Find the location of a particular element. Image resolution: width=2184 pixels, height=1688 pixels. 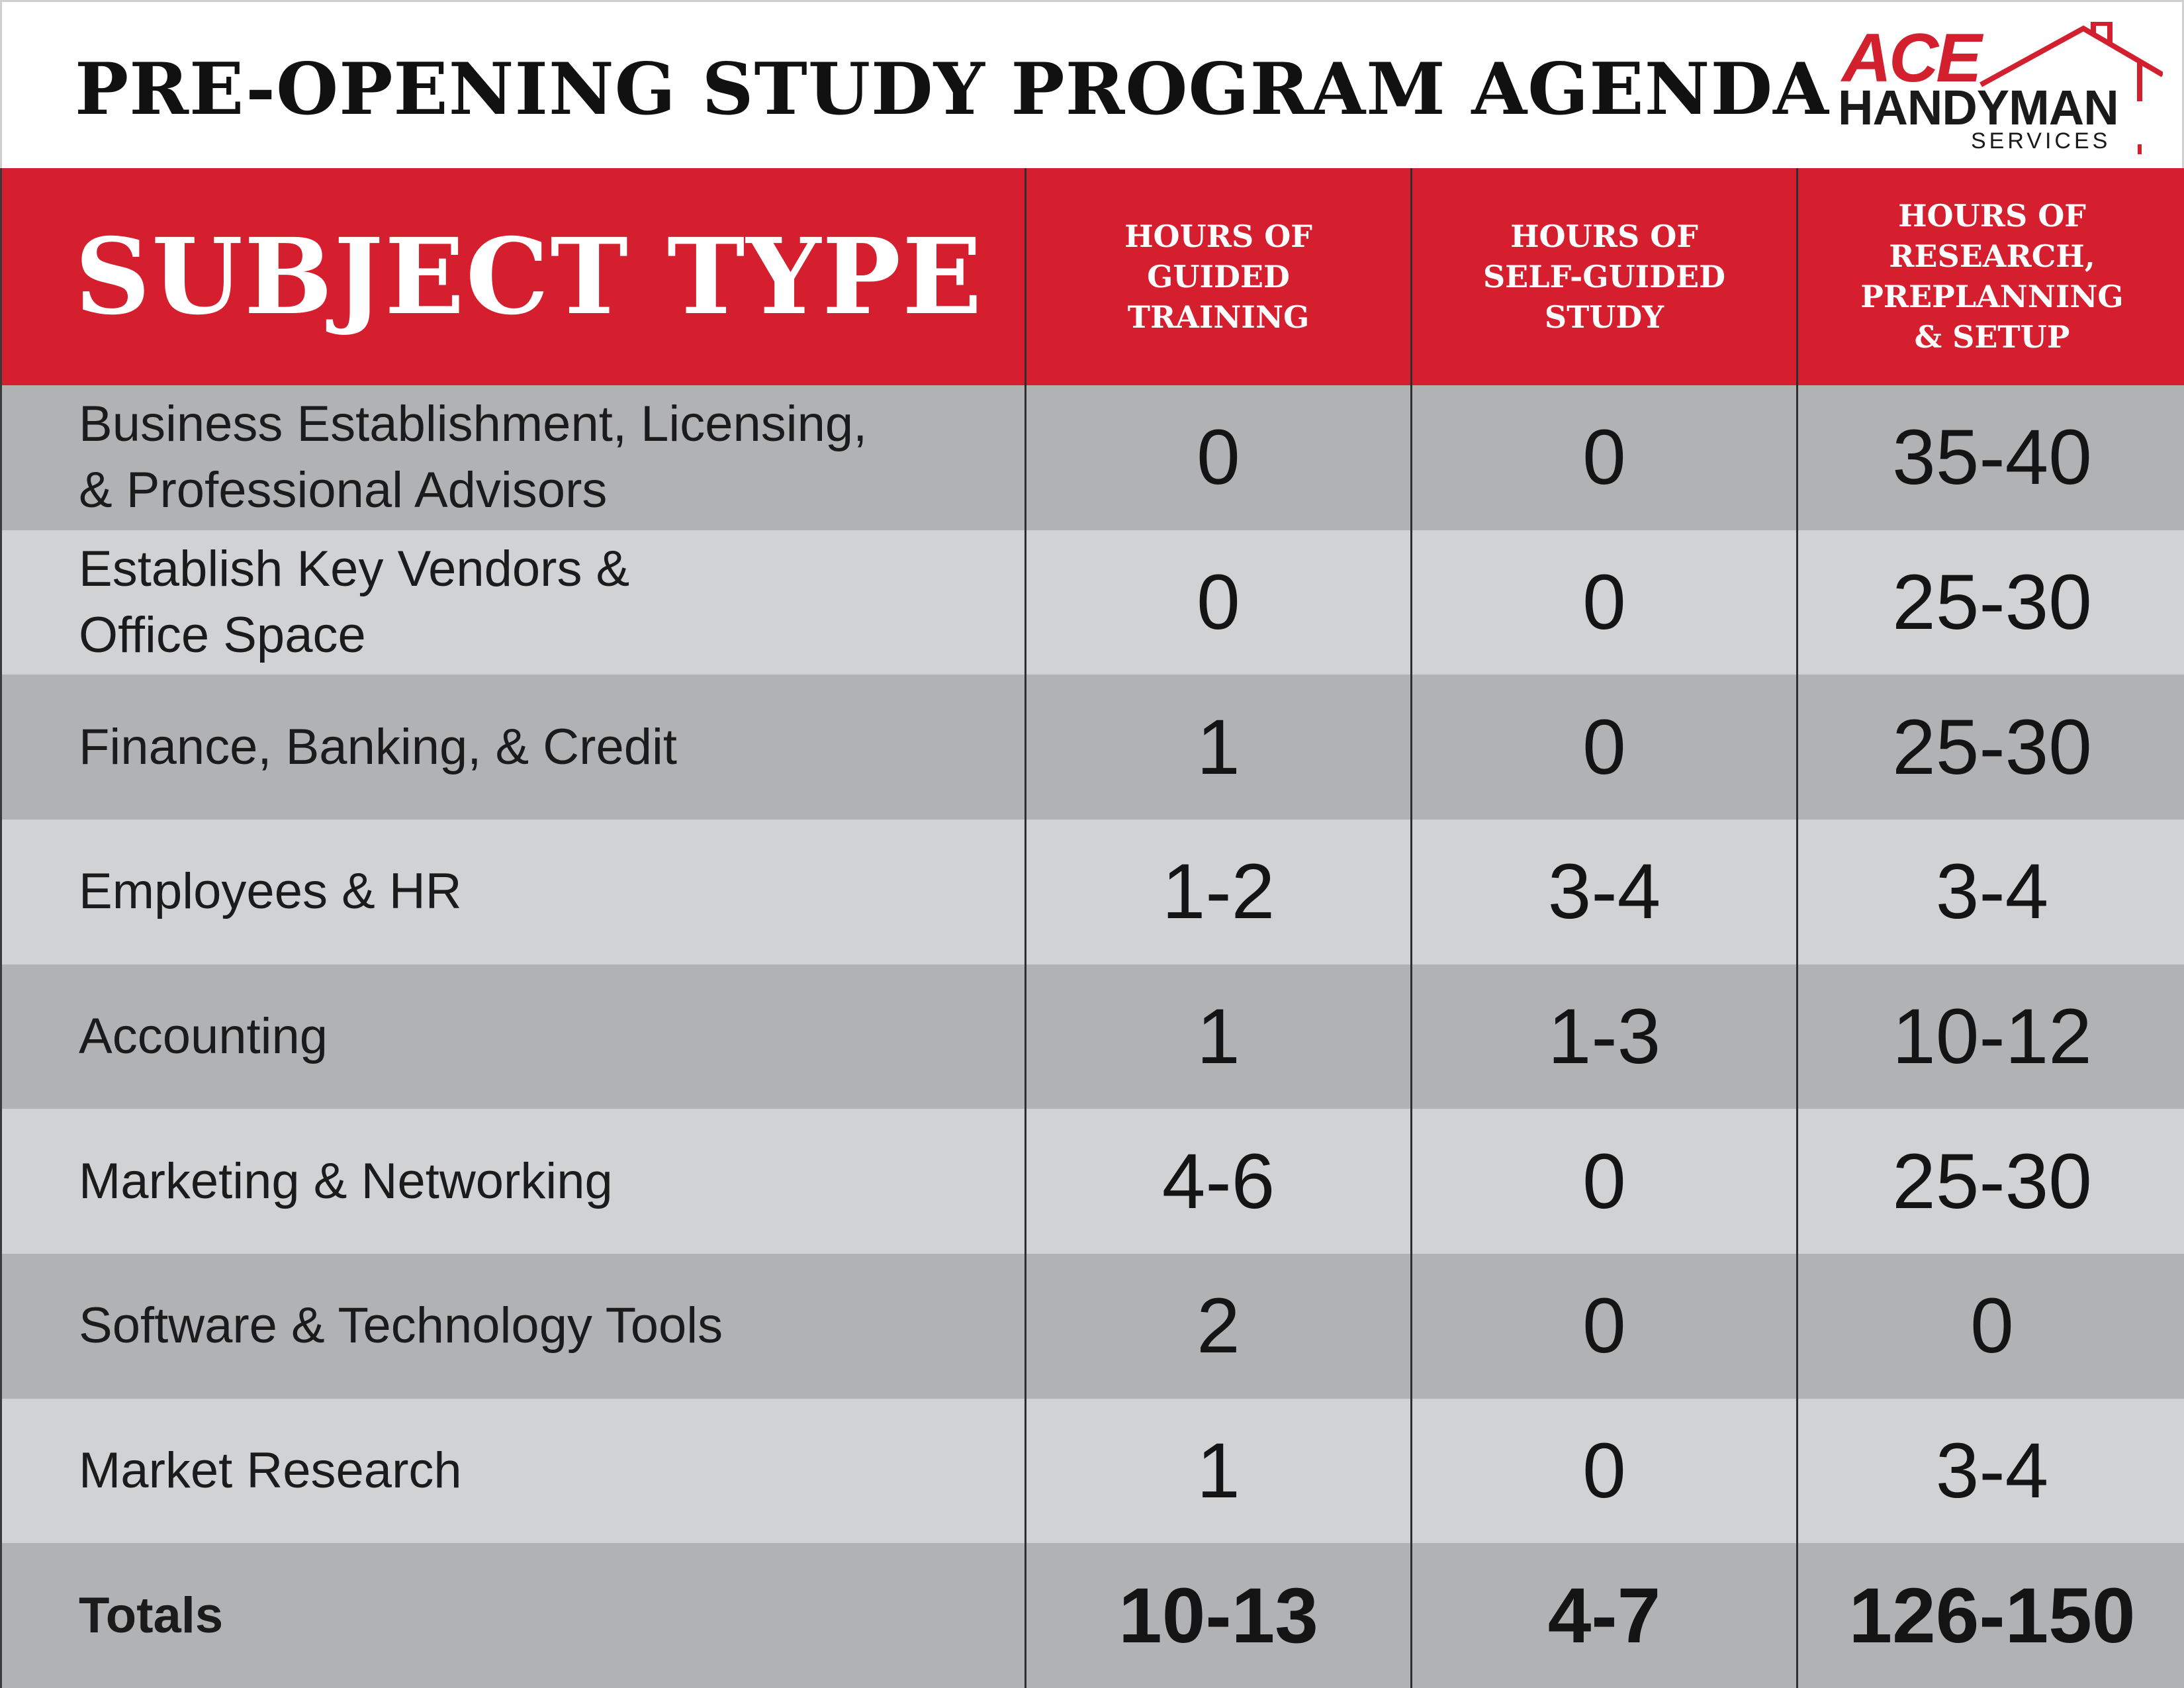

table-cell-research: 35-40 is located at coordinates (1990, 457).